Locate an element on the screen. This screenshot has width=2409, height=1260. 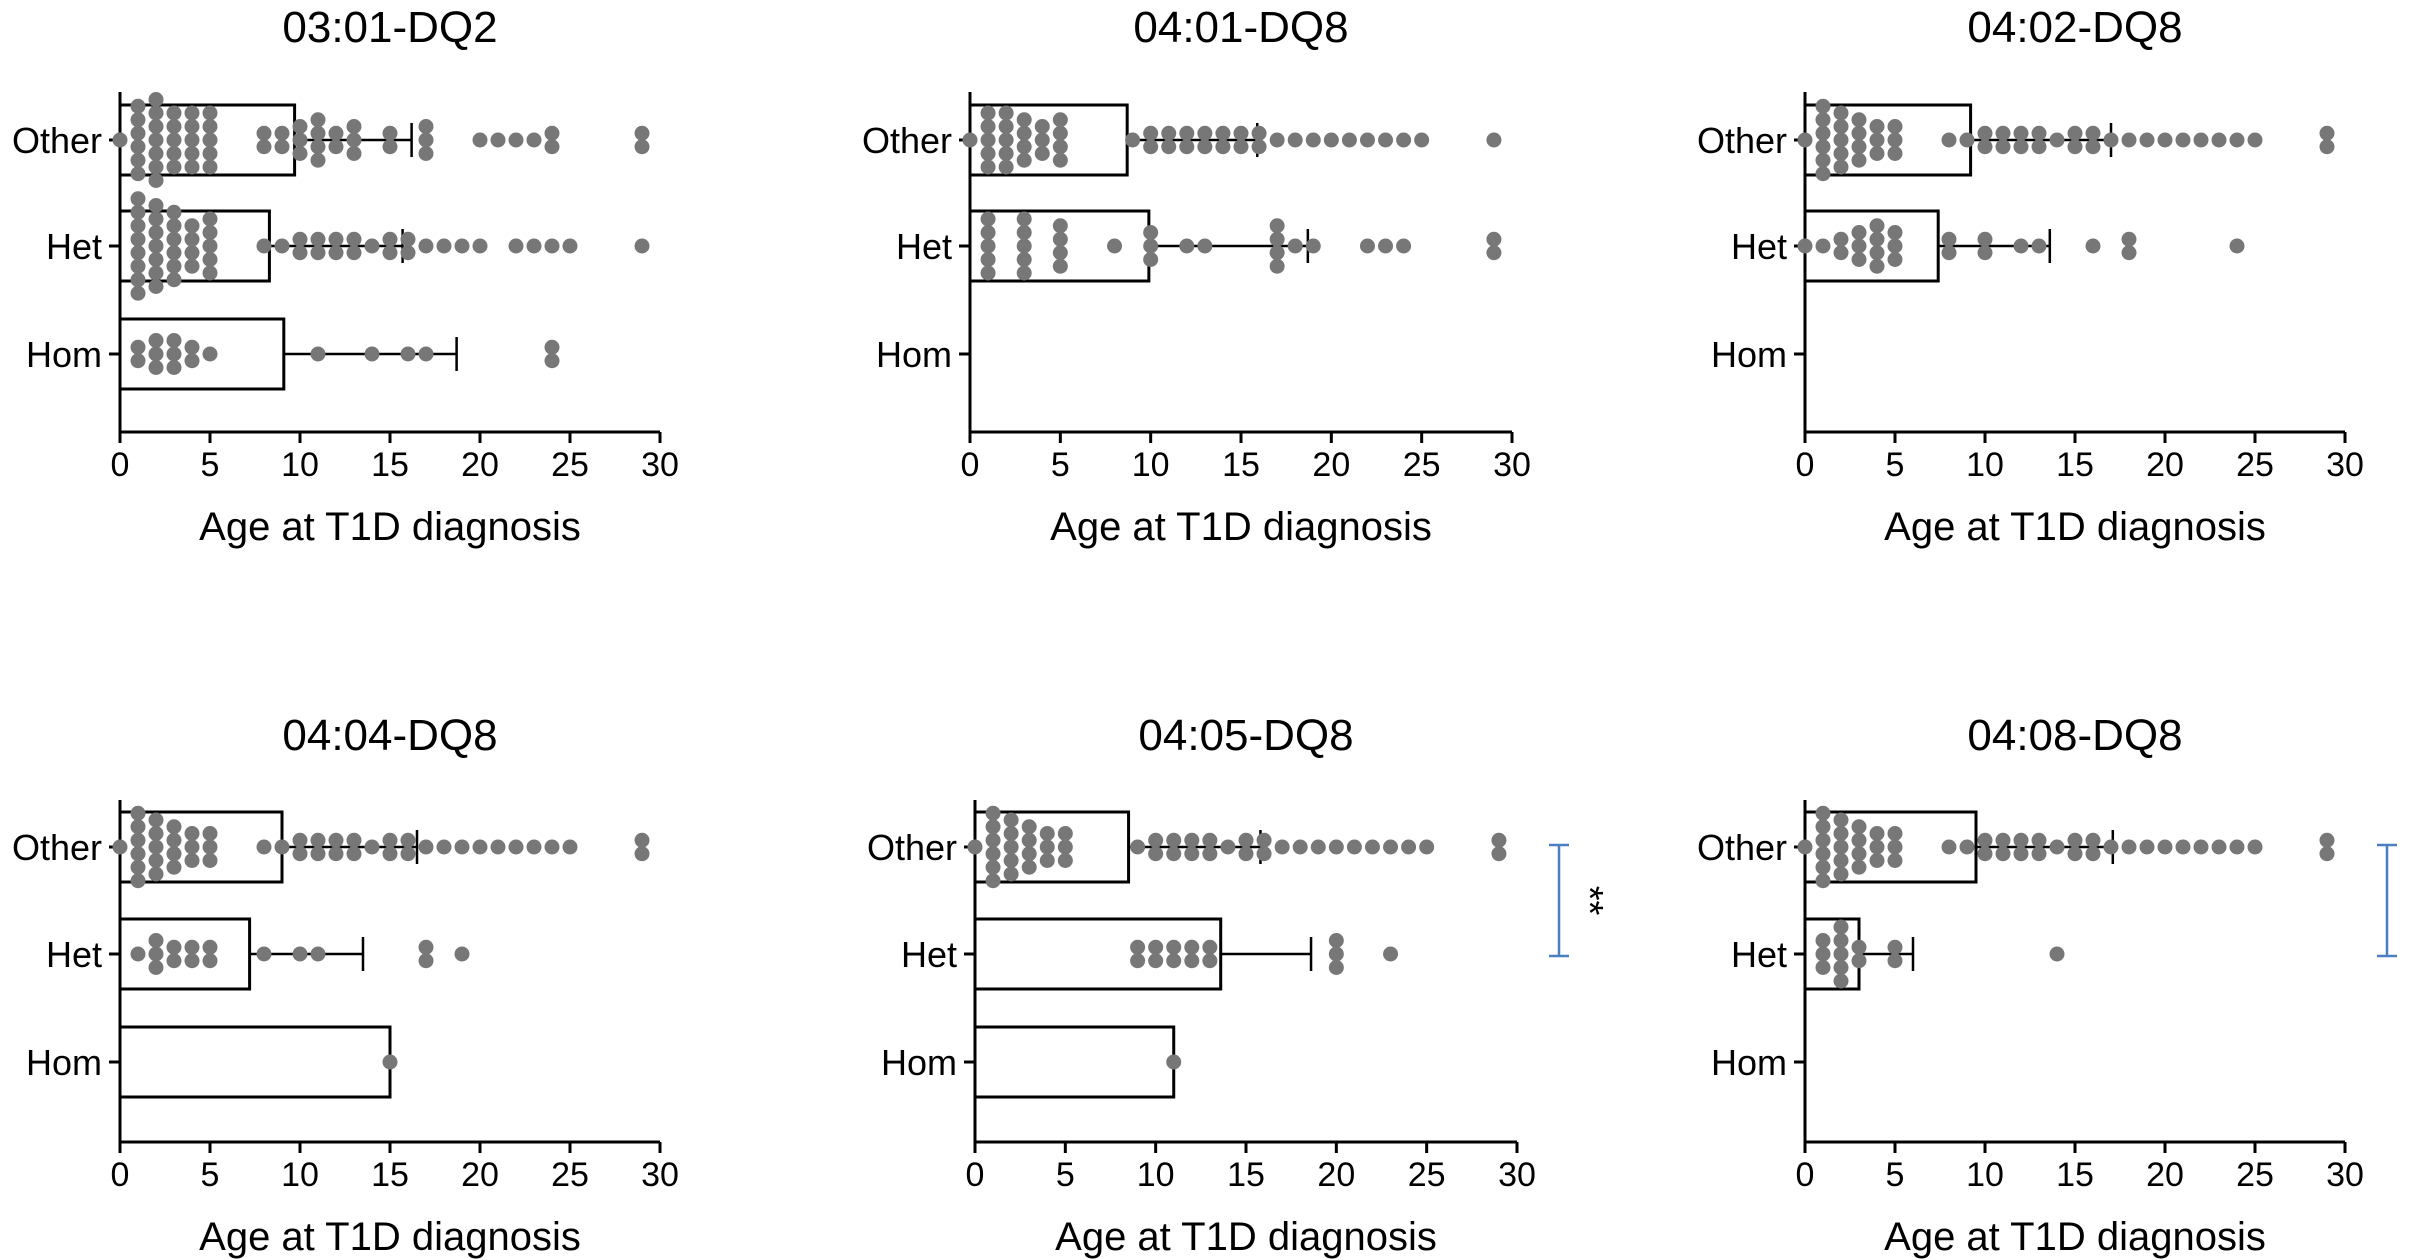
x-tick-label: 30 is located at coordinates (660, 1175).